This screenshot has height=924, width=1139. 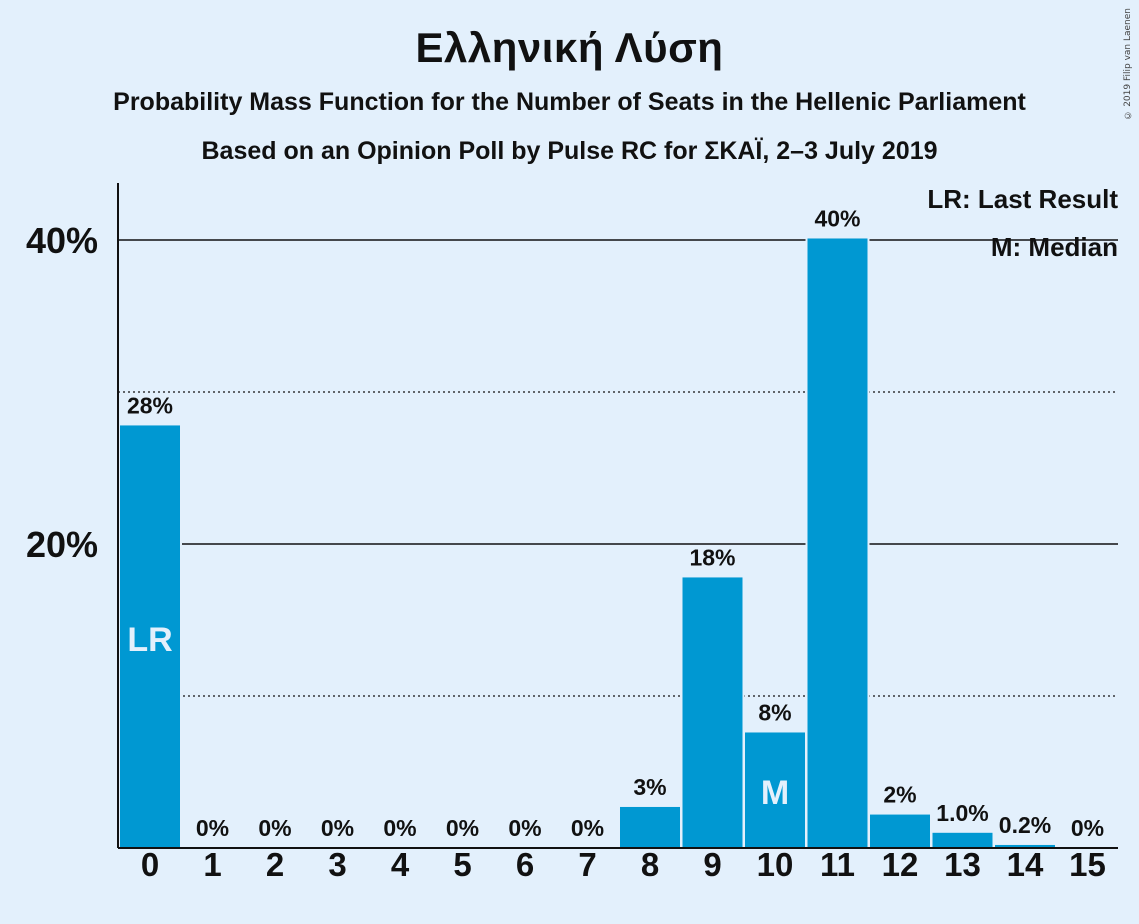 I want to click on data-label: 40%, so click(x=837, y=218).